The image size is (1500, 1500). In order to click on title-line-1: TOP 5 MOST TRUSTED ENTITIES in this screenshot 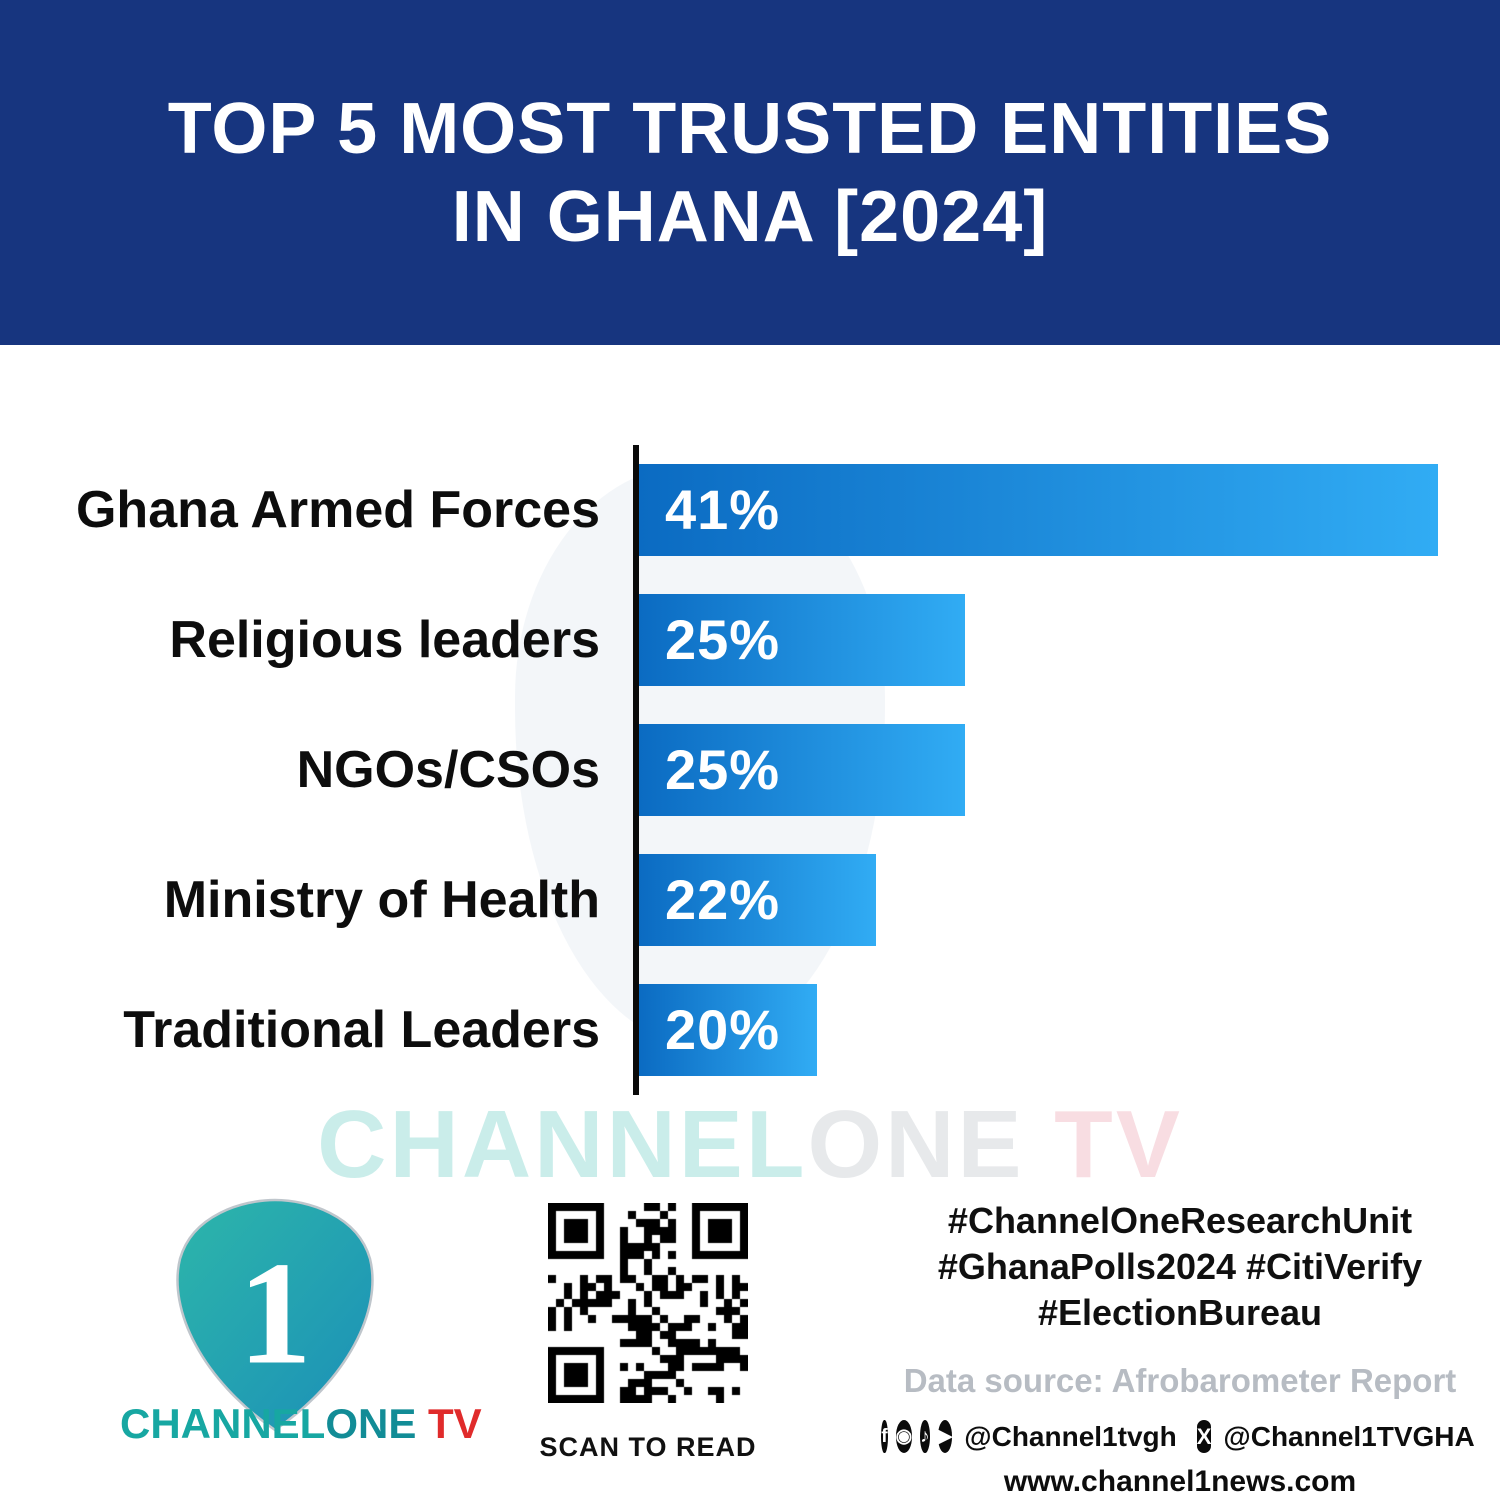, I will do `click(750, 128)`.